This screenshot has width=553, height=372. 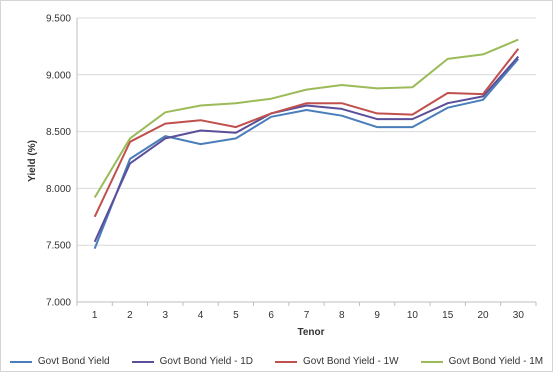 I want to click on legend-item: Govt Bond Yield, so click(x=59, y=361).